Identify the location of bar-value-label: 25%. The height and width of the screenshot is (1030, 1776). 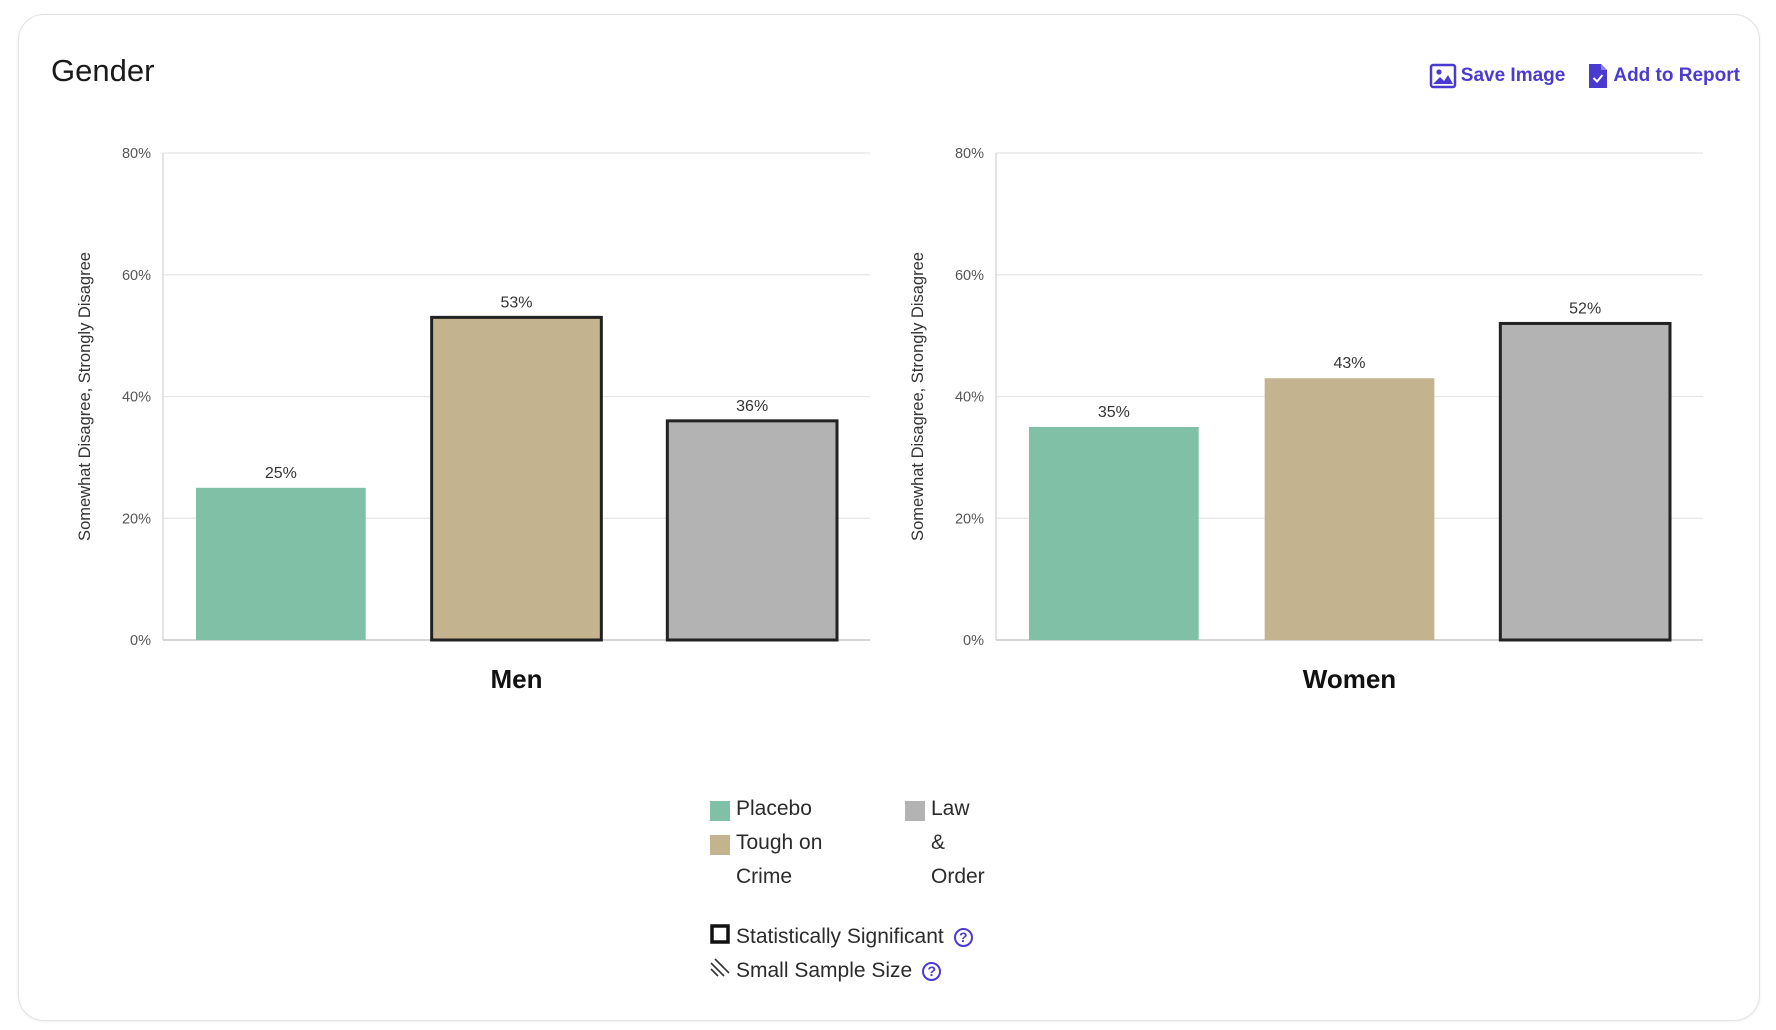
(281, 473).